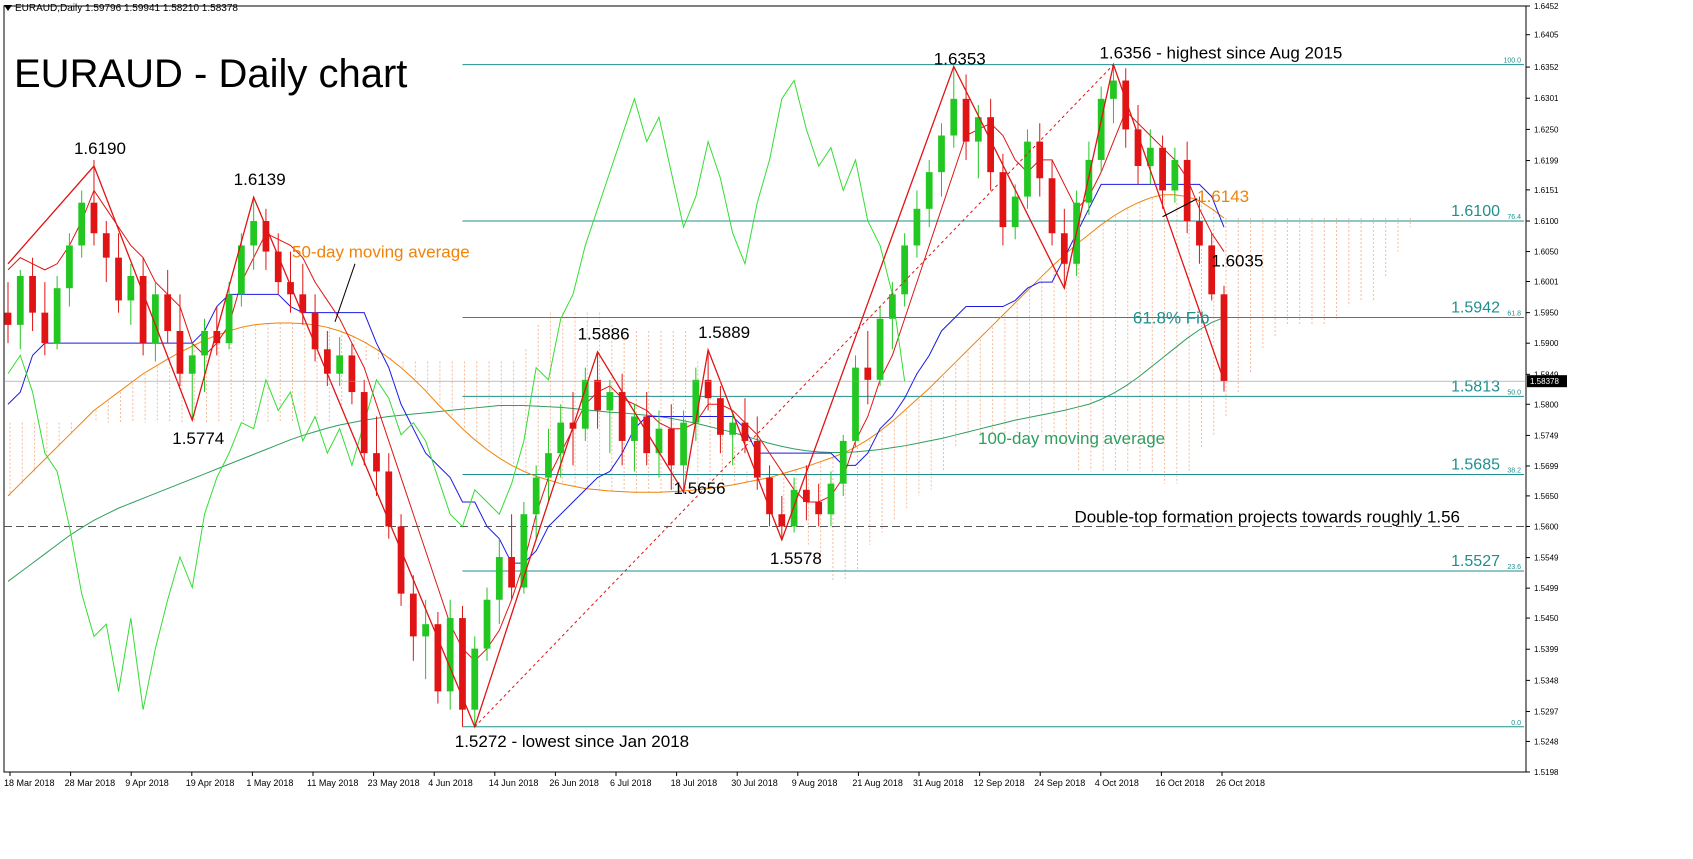 This screenshot has height=859, width=1693. What do you see at coordinates (381, 252) in the screenshot?
I see `ma50-label: 50-day moving average` at bounding box center [381, 252].